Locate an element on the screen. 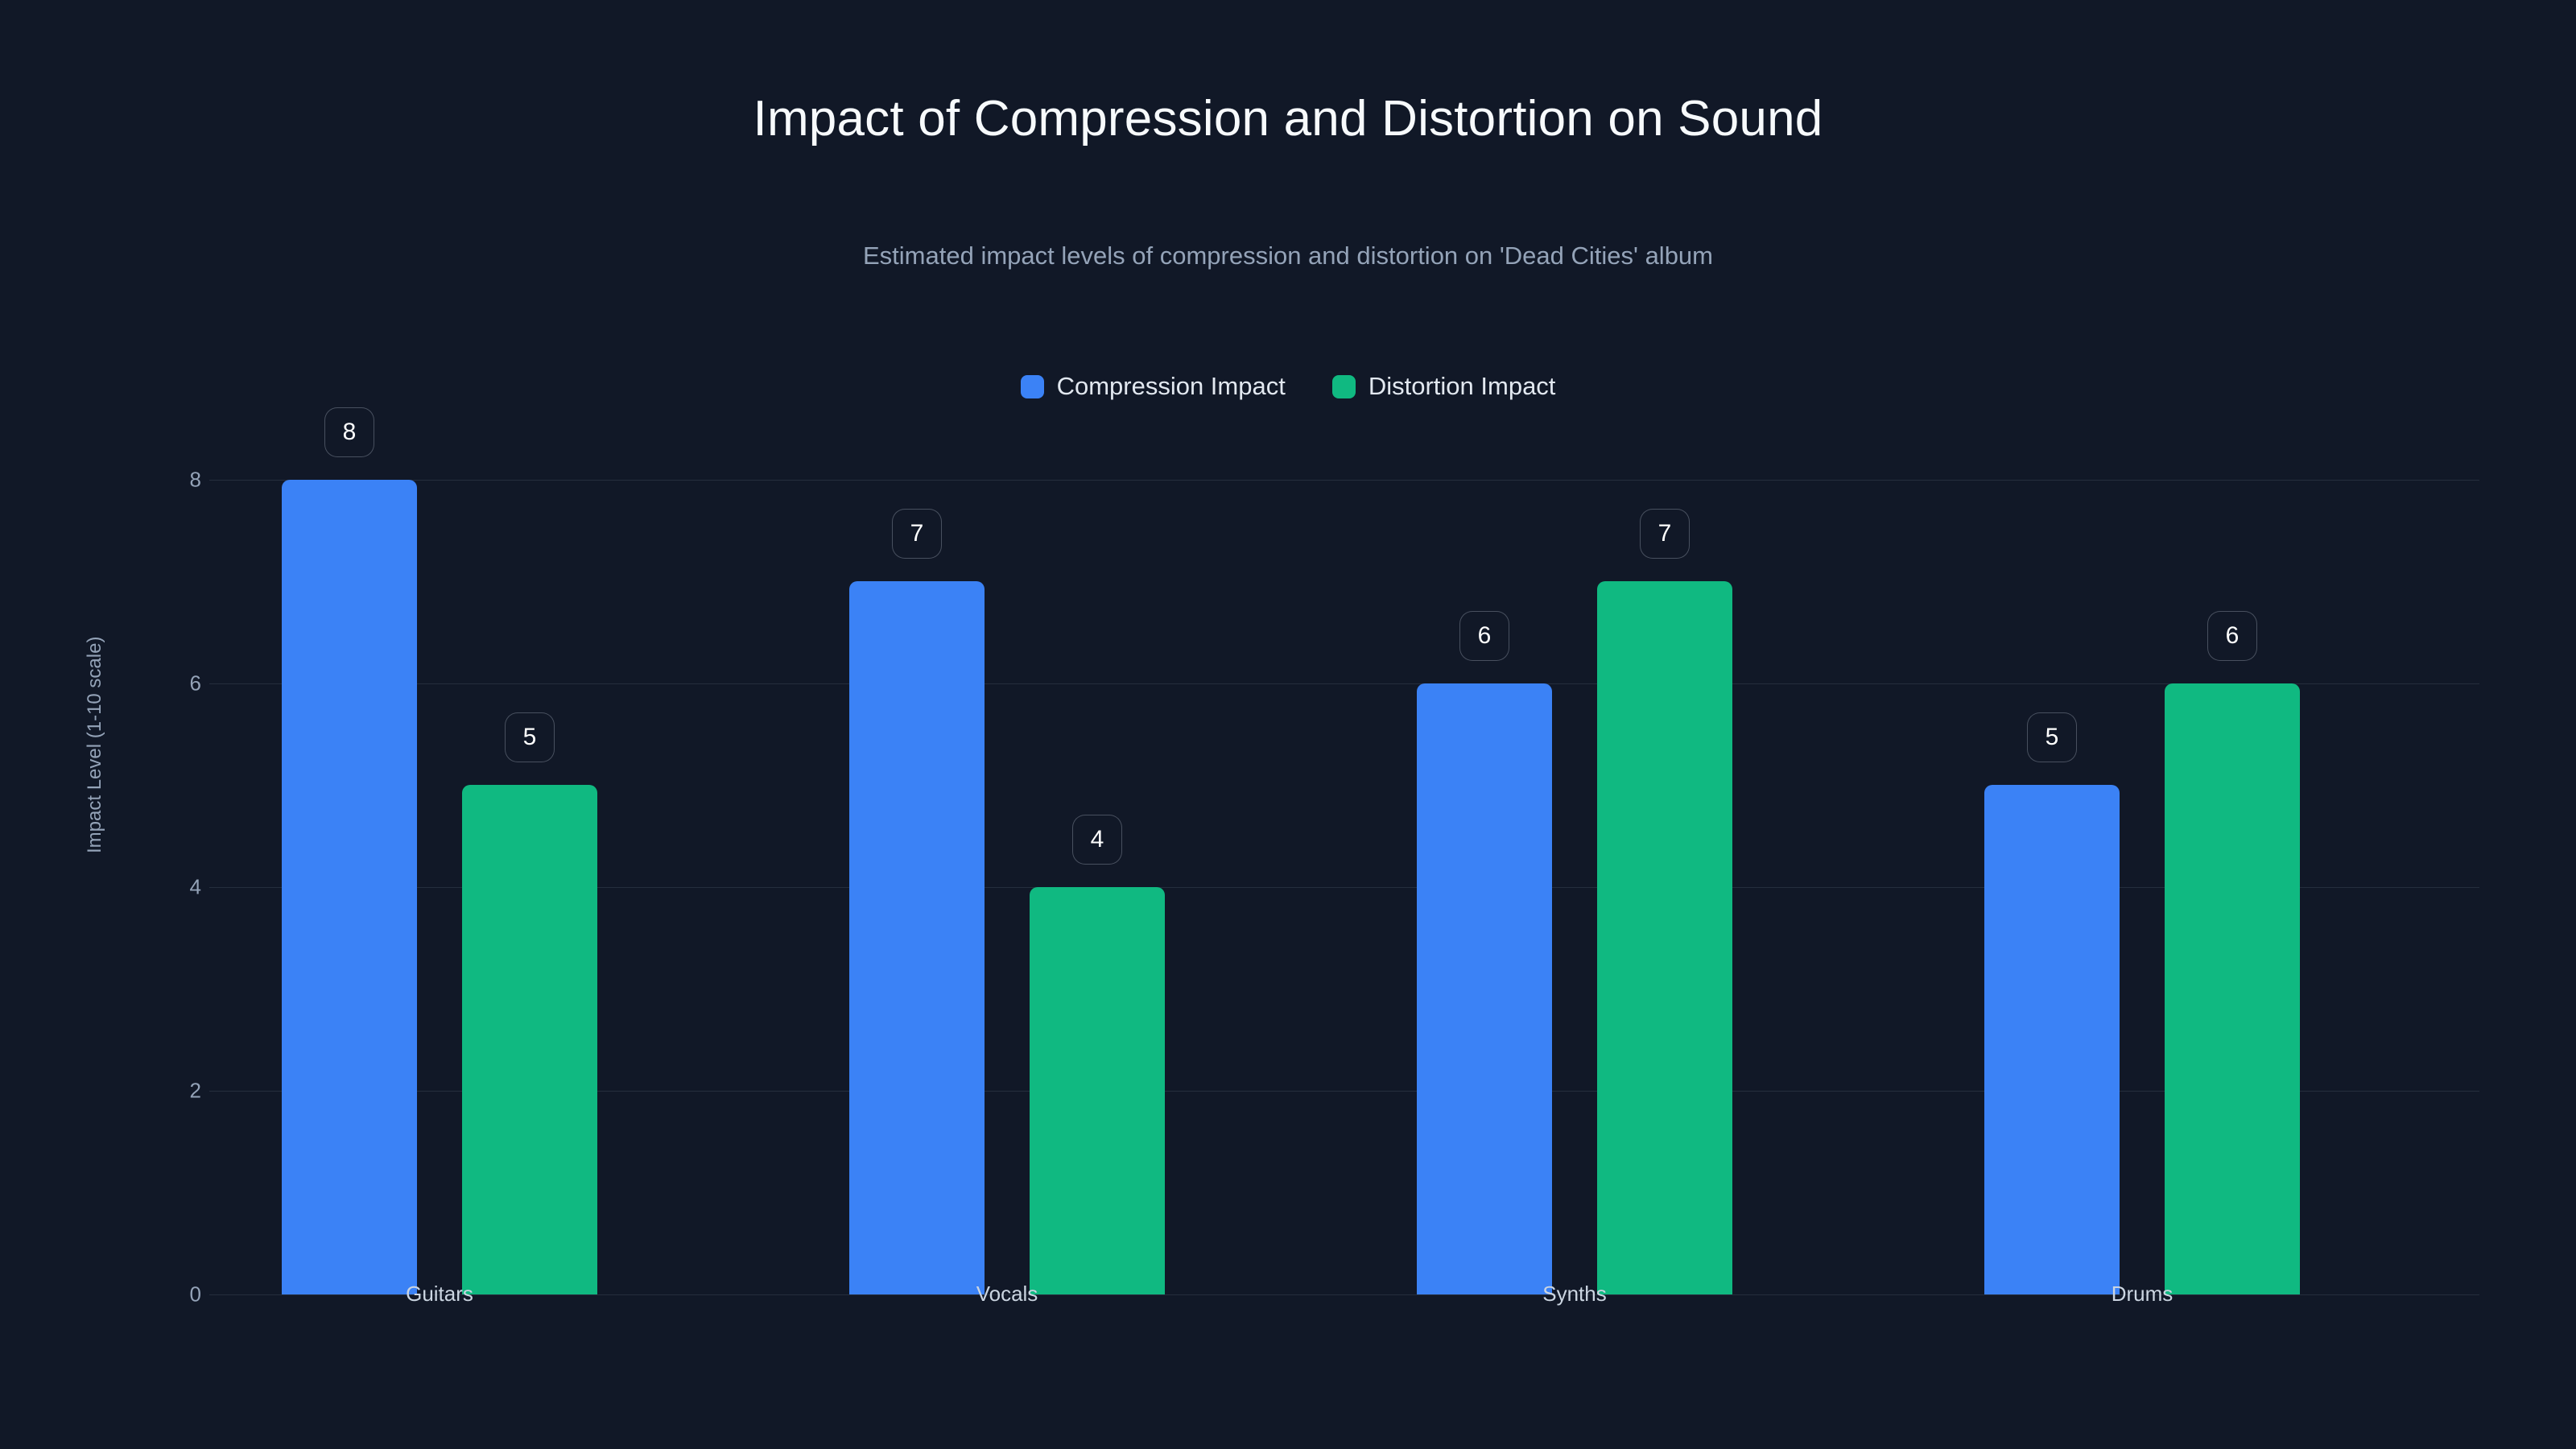  y-axis-tick-label: 0 is located at coordinates (195, 1294).